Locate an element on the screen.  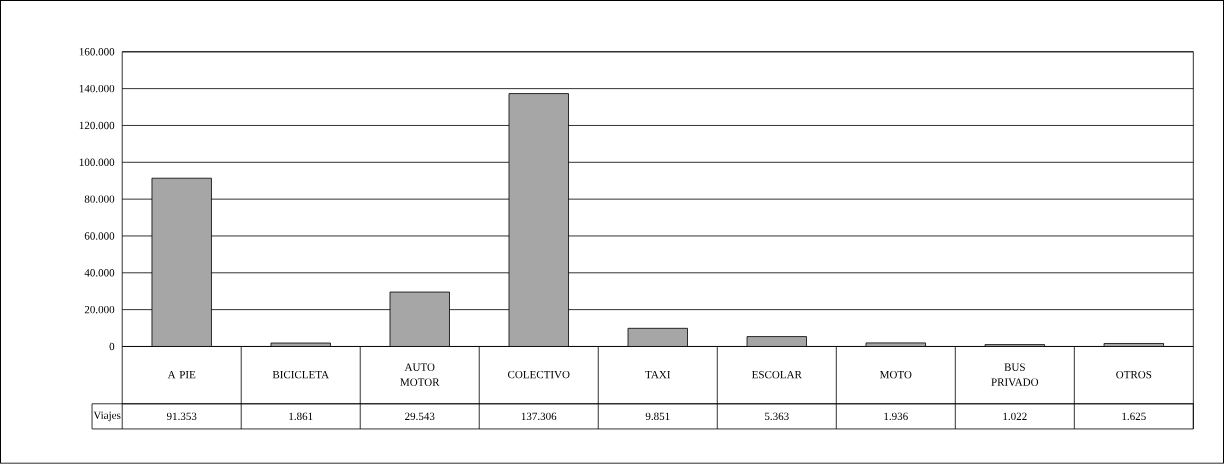
x-tick-label: AUTO MOTOR is located at coordinates (420, 375).